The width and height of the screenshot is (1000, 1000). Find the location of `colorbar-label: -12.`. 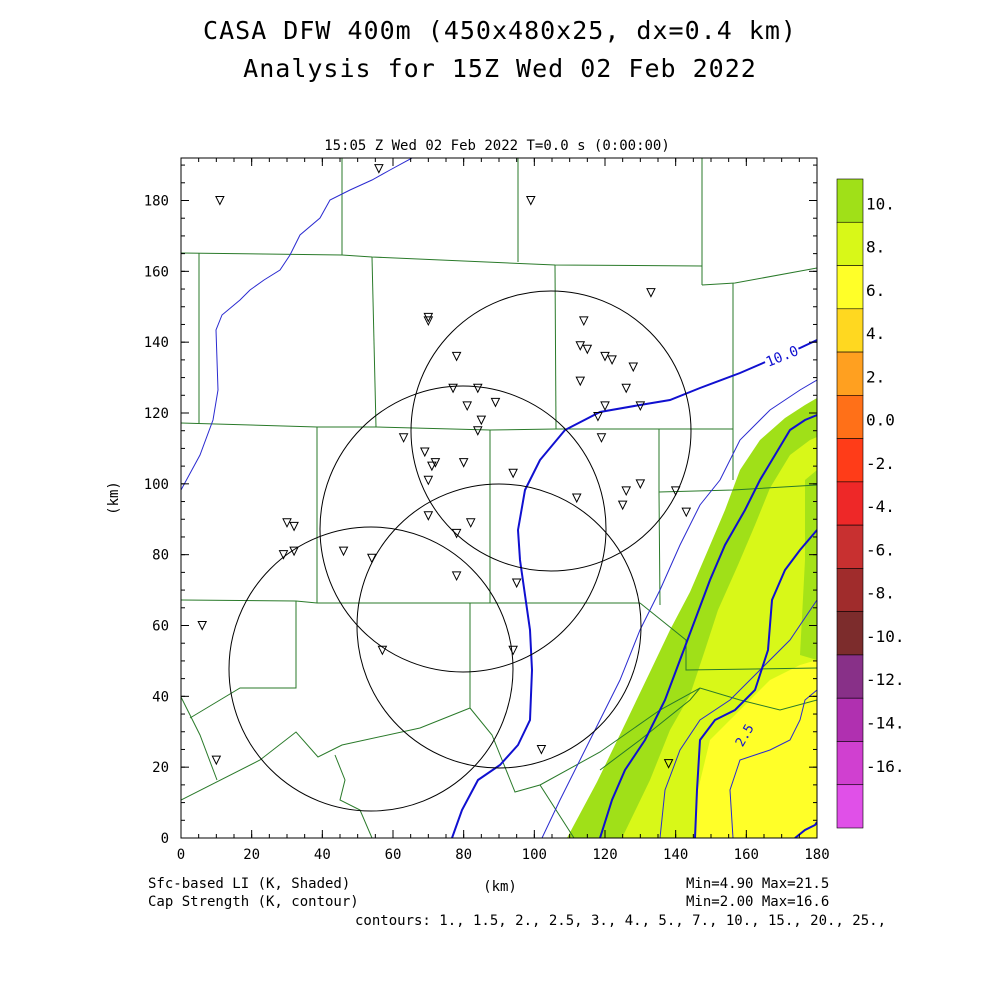

colorbar-label: -12. is located at coordinates (885, 679).